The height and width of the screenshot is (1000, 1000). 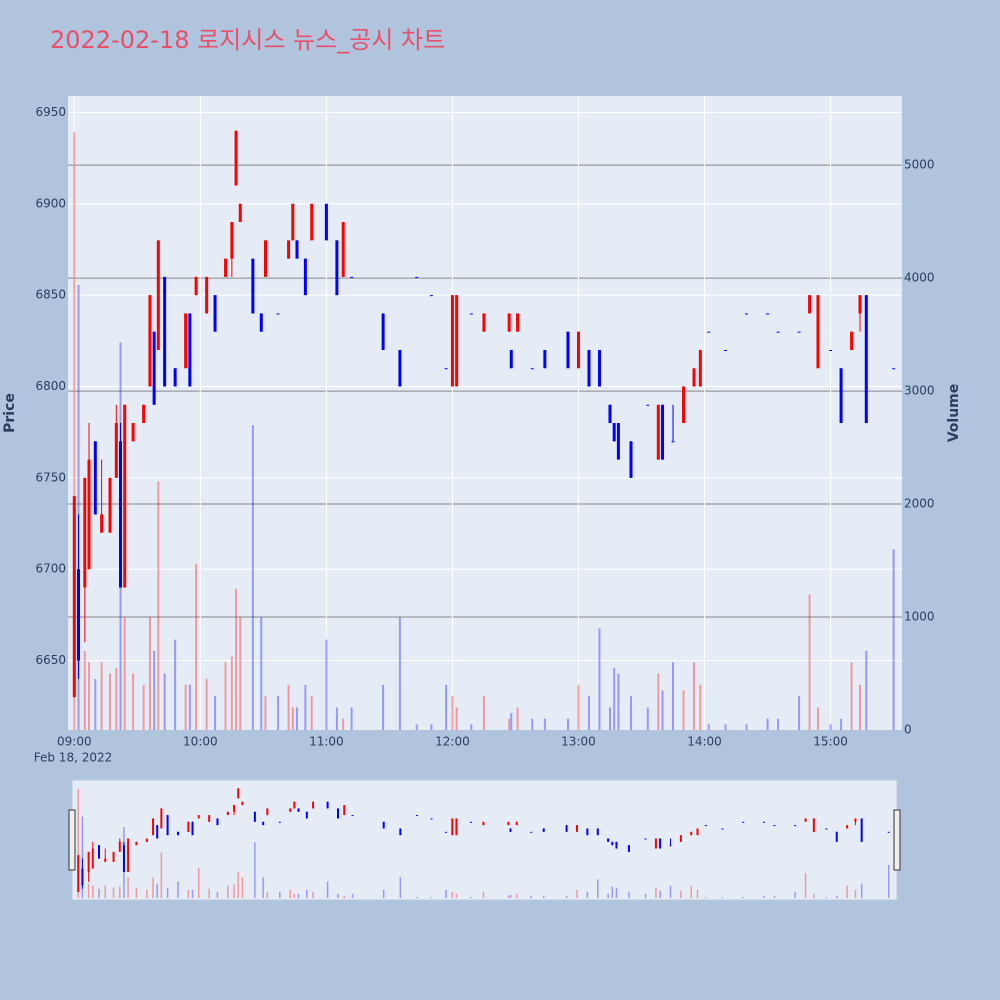 What do you see at coordinates (50, 660) in the screenshot?
I see `y-tick-label: 6650` at bounding box center [50, 660].